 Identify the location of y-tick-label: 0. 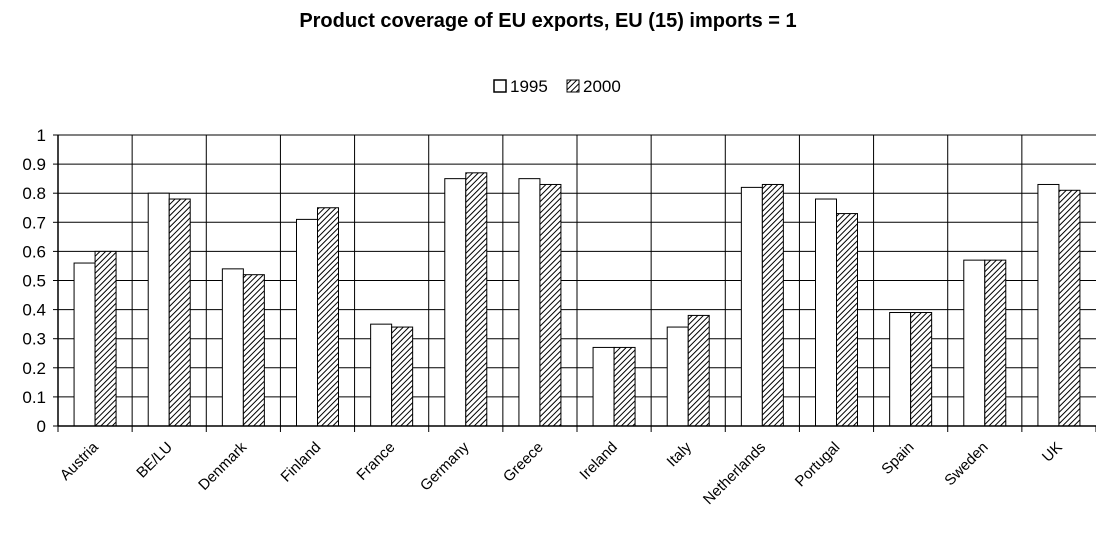
(41, 426).